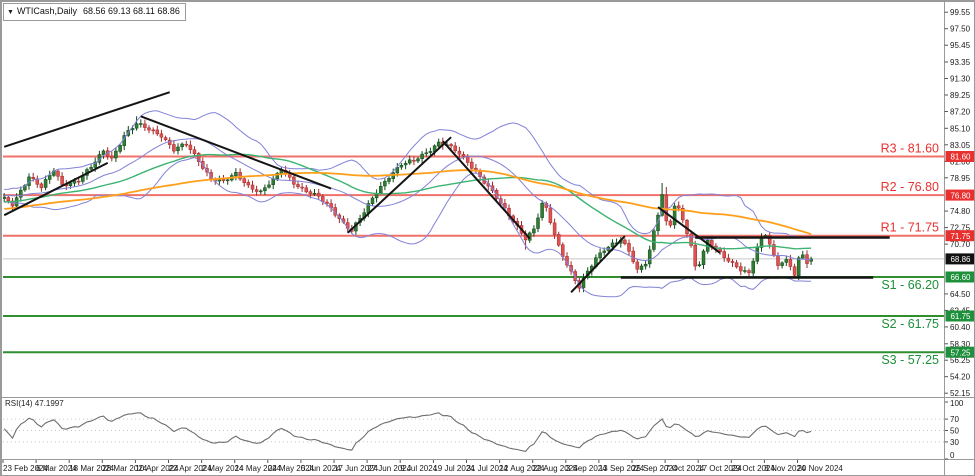 The width and height of the screenshot is (975, 476). What do you see at coordinates (954, 419) in the screenshot?
I see `rsi-axis-label: 70` at bounding box center [954, 419].